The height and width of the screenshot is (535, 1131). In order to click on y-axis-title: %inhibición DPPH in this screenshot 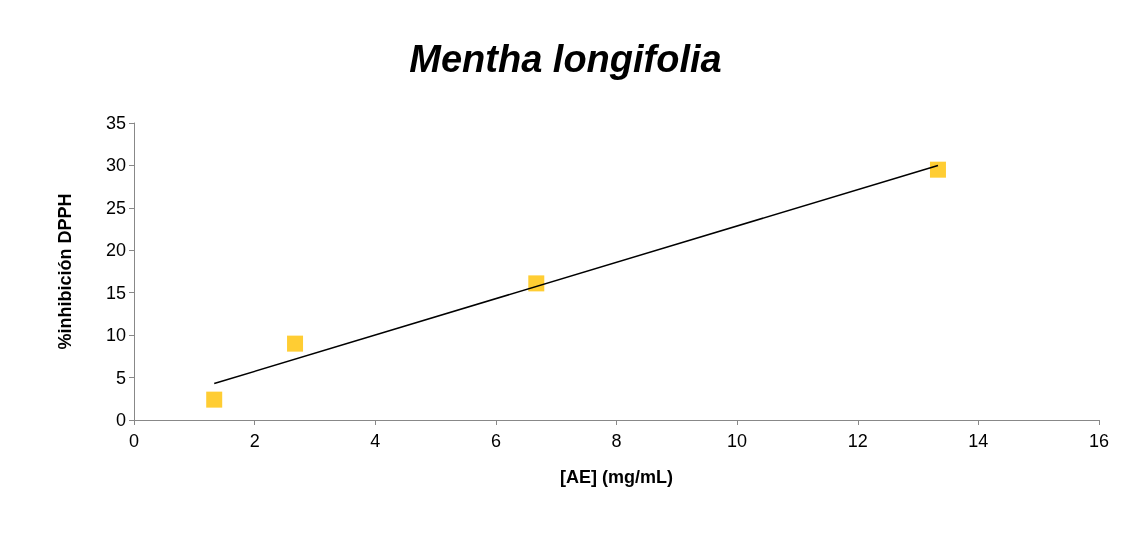, I will do `click(65, 271)`.